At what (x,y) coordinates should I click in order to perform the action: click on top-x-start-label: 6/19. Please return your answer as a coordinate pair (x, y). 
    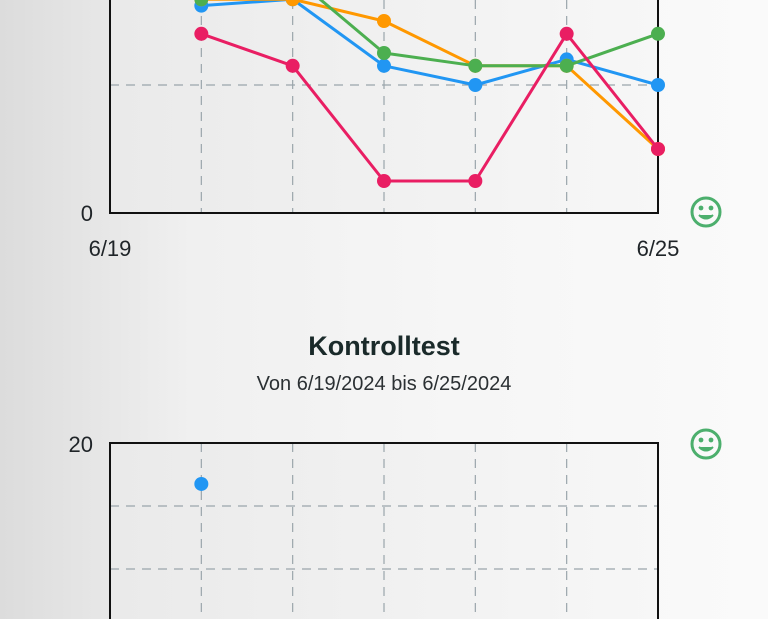
    Looking at the image, I should click on (110, 248).